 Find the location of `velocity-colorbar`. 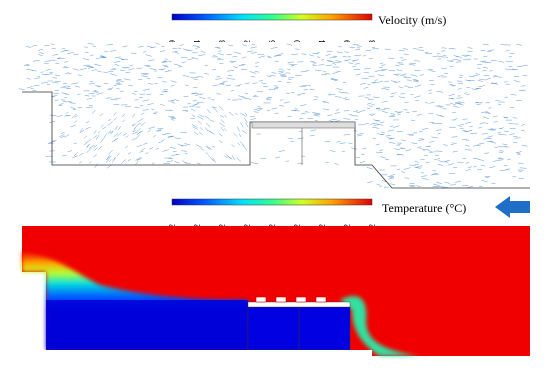

velocity-colorbar is located at coordinates (272, 17).